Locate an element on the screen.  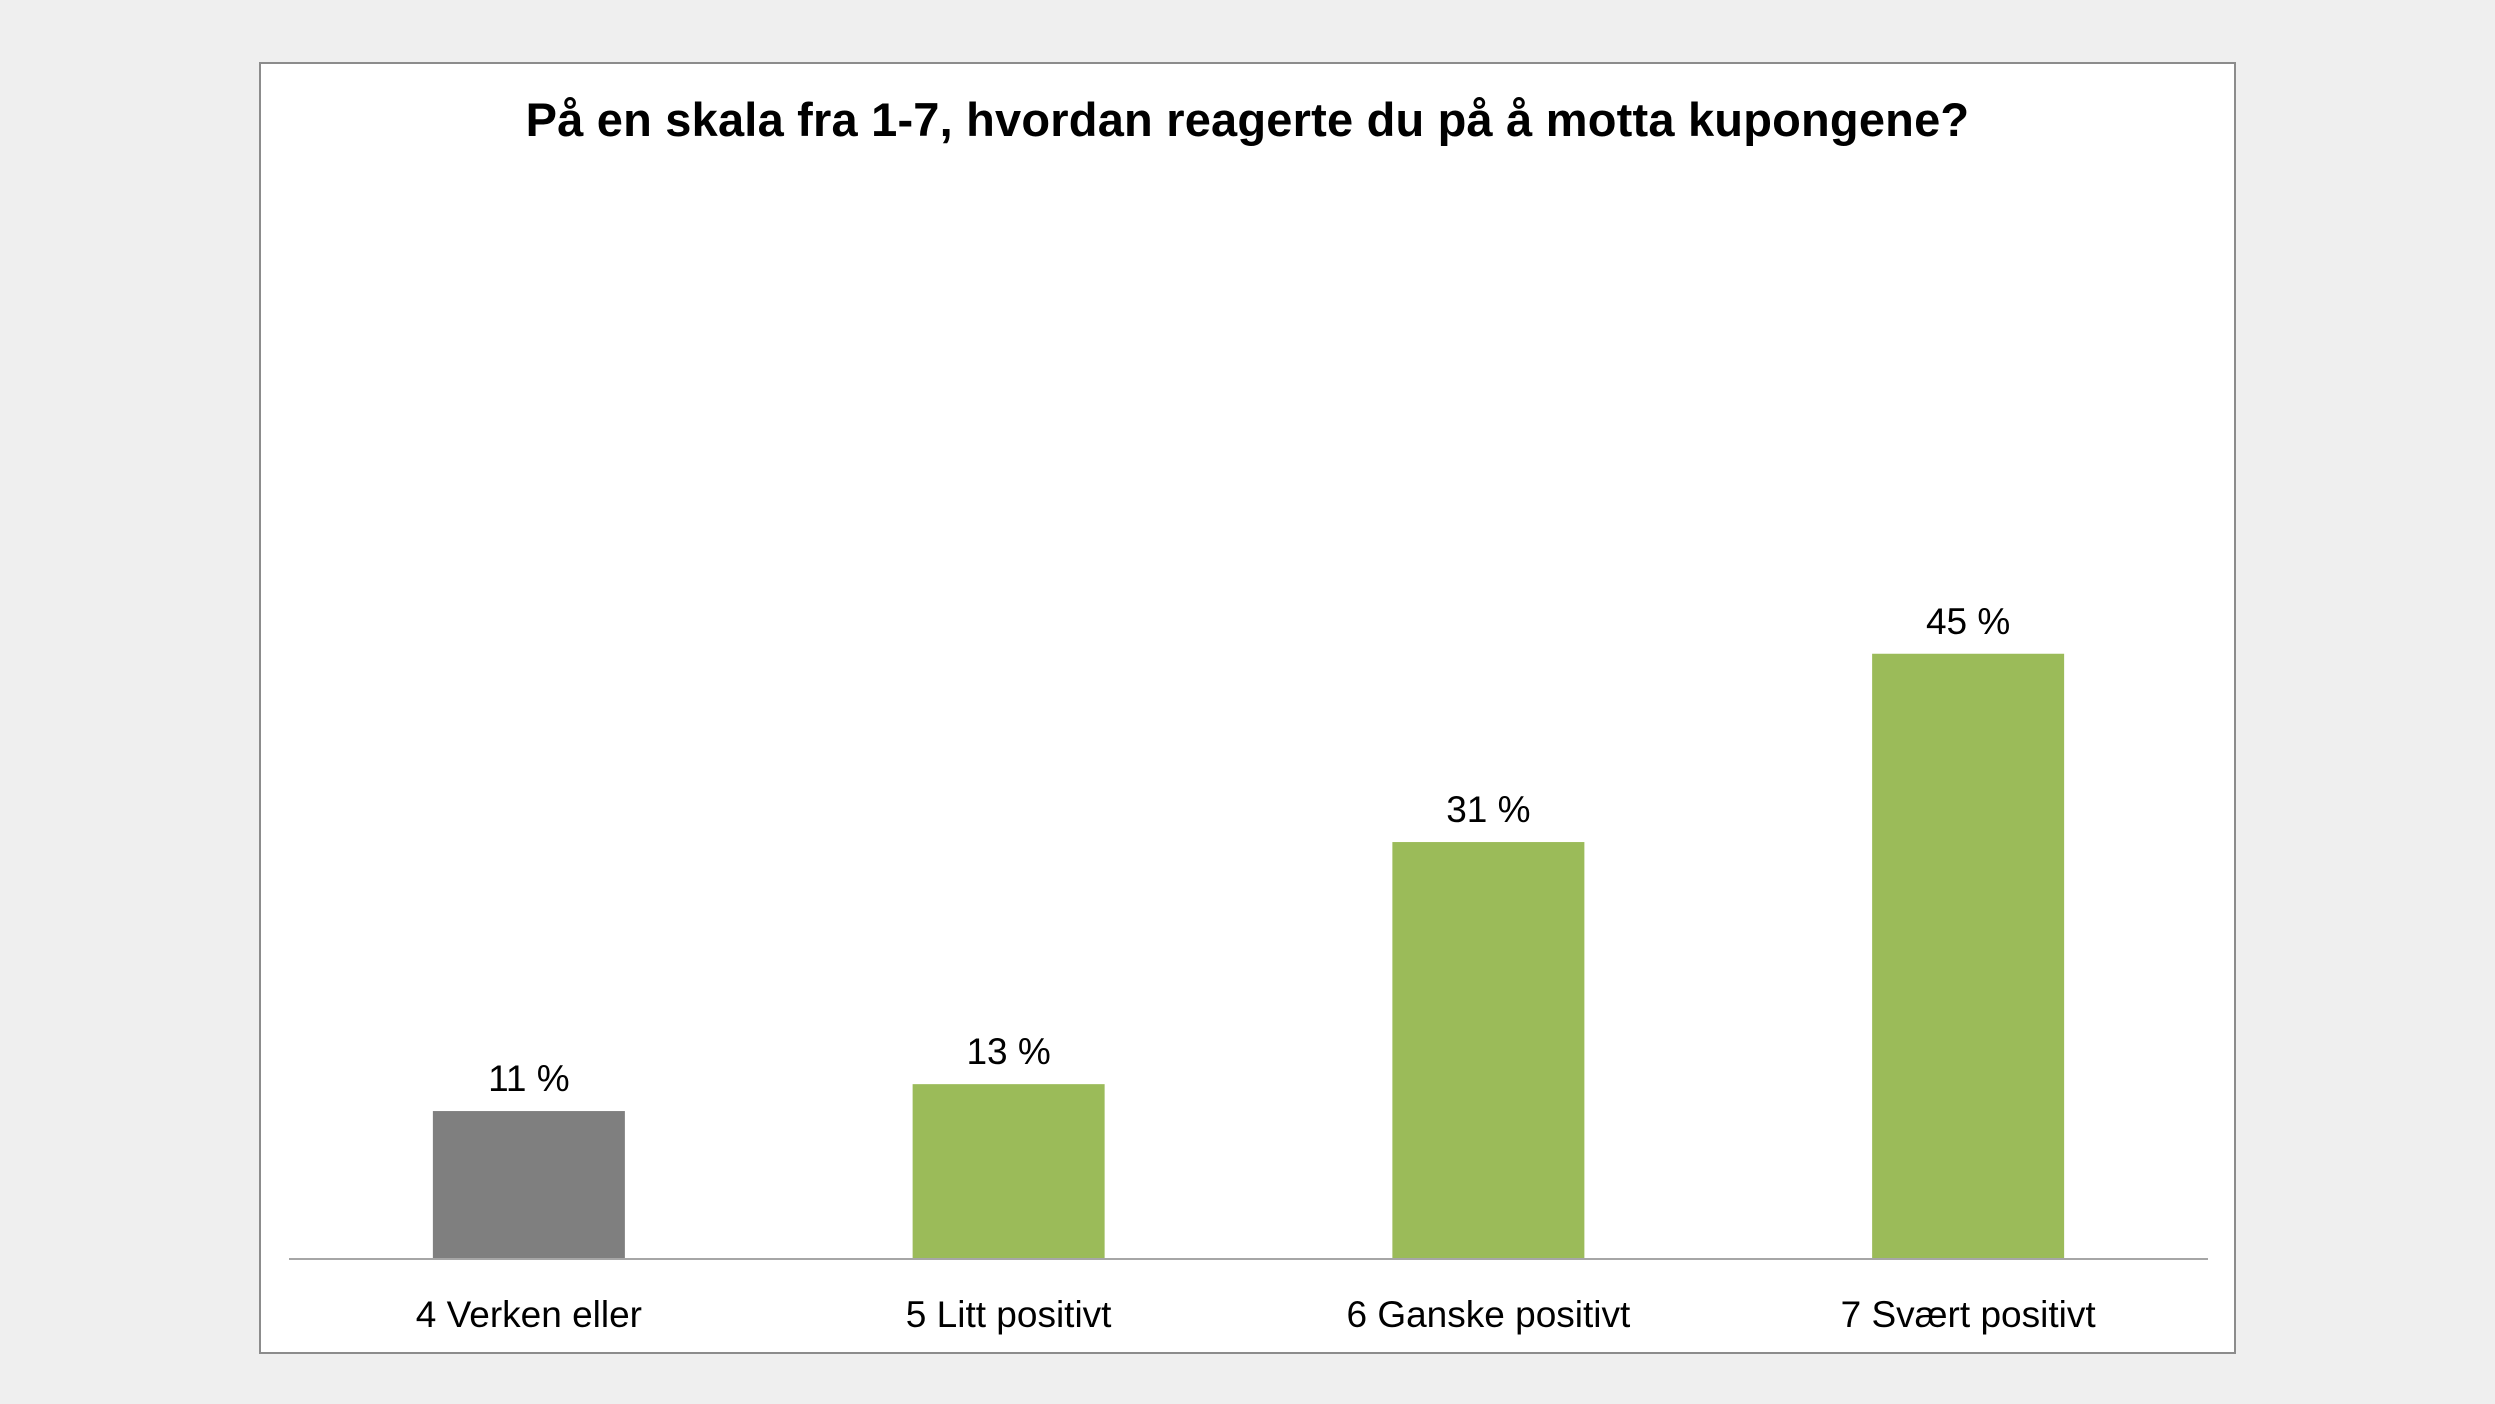
value-label-4: 45 % is located at coordinates (1968, 621).